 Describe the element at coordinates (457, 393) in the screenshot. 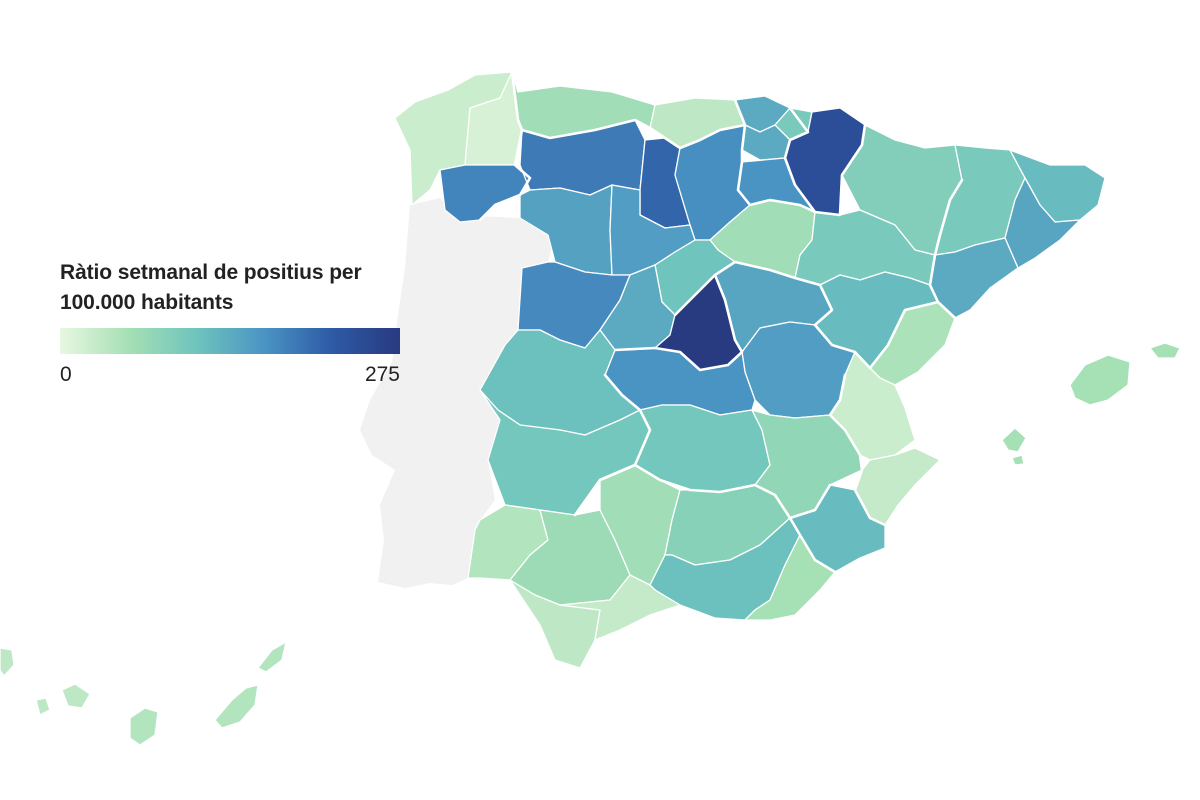

I see `portugal-shape` at that location.